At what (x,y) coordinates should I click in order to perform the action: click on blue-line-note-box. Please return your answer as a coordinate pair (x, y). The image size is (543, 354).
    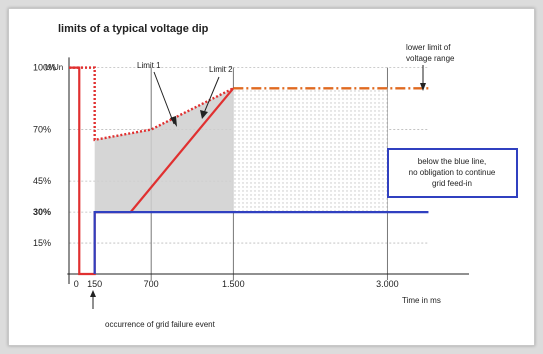
    Looking at the image, I should click on (452, 173).